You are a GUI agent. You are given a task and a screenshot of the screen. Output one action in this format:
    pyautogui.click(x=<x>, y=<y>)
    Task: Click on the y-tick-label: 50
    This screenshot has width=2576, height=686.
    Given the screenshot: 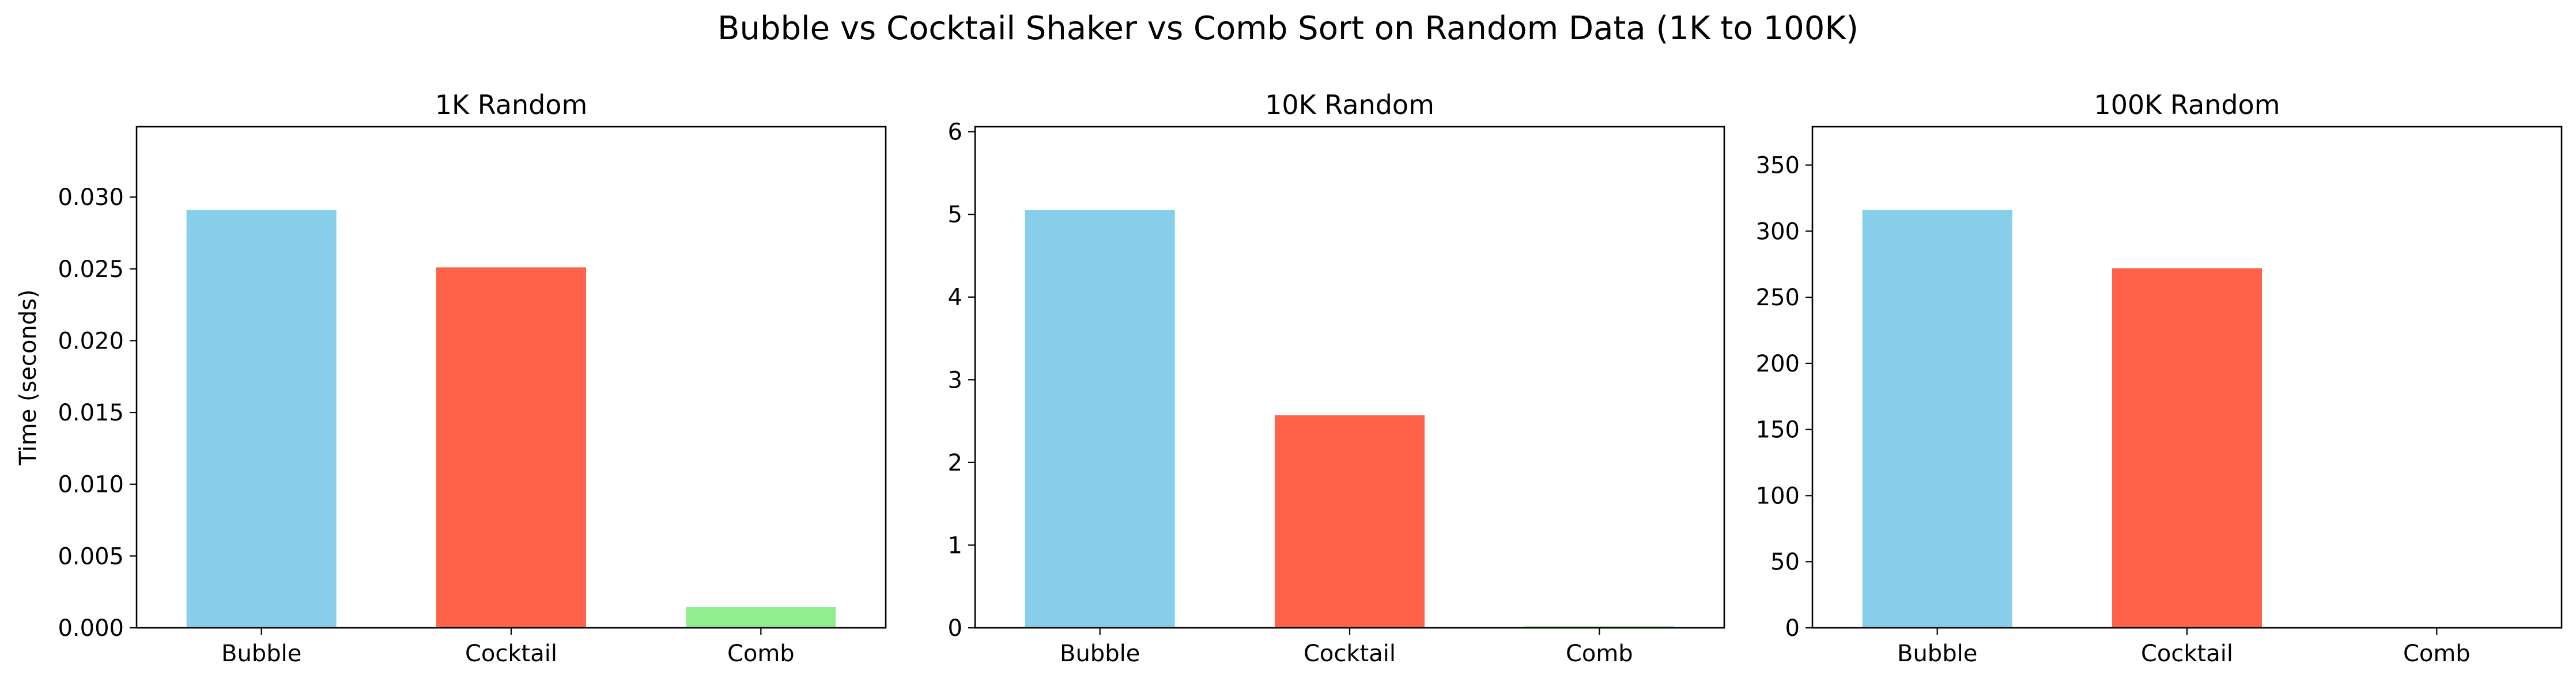 What is the action you would take?
    pyautogui.click(x=1785, y=562)
    